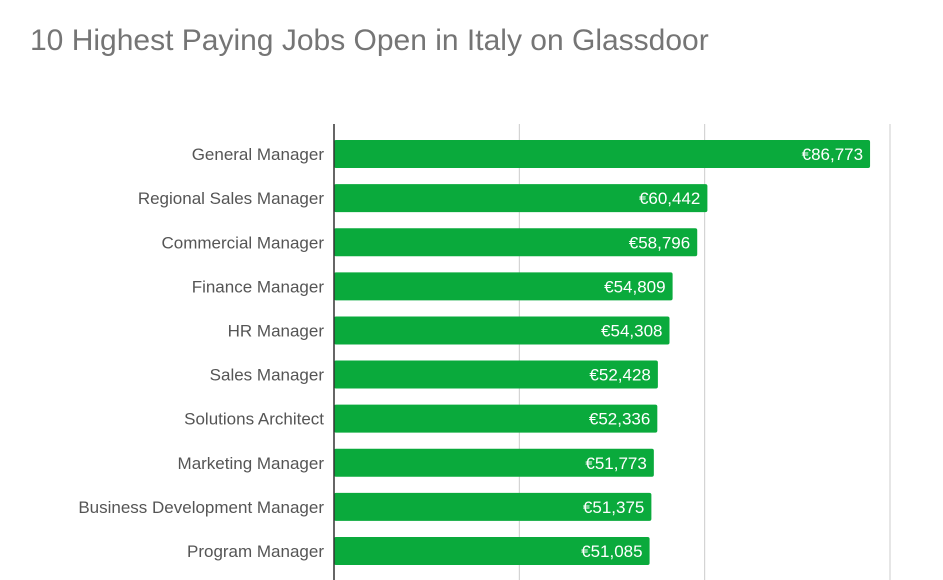 The width and height of the screenshot is (943, 580). What do you see at coordinates (634, 286) in the screenshot?
I see `value-label: €54,809` at bounding box center [634, 286].